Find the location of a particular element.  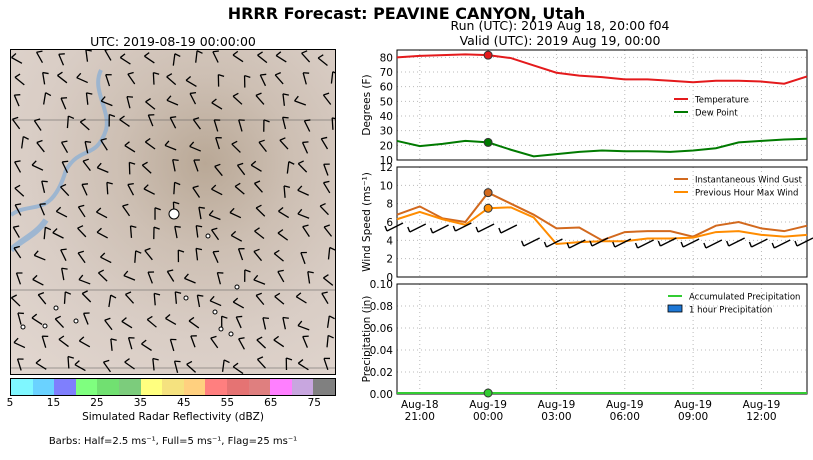

y-axis-label: Wind Speed (ms⁻¹) is located at coordinates (367, 222).